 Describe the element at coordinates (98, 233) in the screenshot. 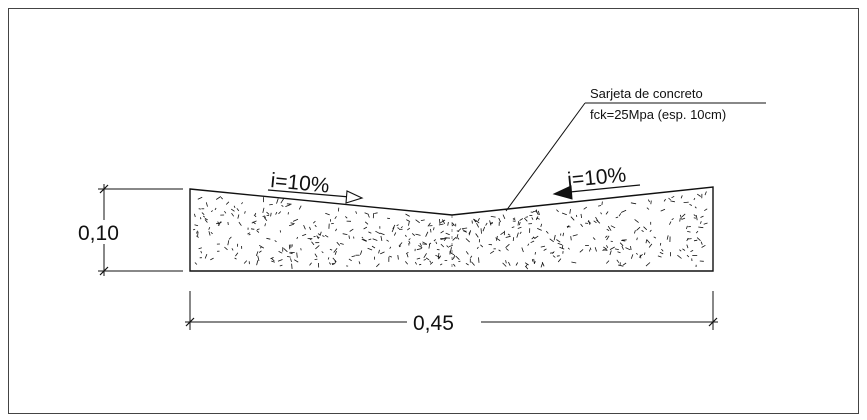

I see `dim-height-label: 0,10` at that location.